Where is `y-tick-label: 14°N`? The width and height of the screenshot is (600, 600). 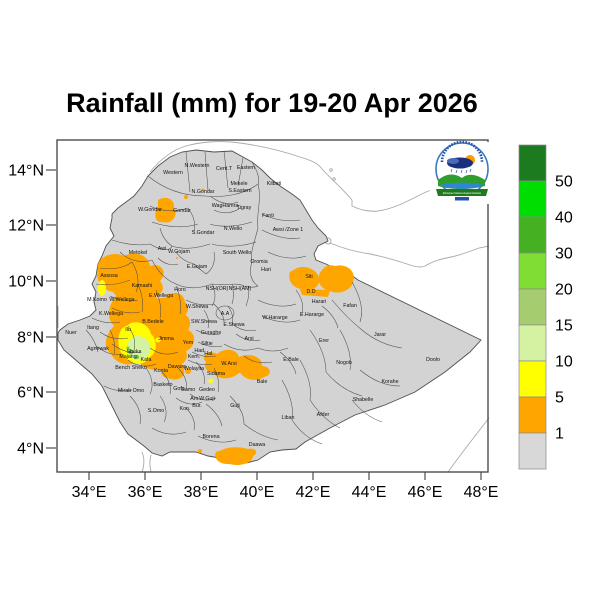 y-tick-label: 14°N is located at coordinates (26, 171).